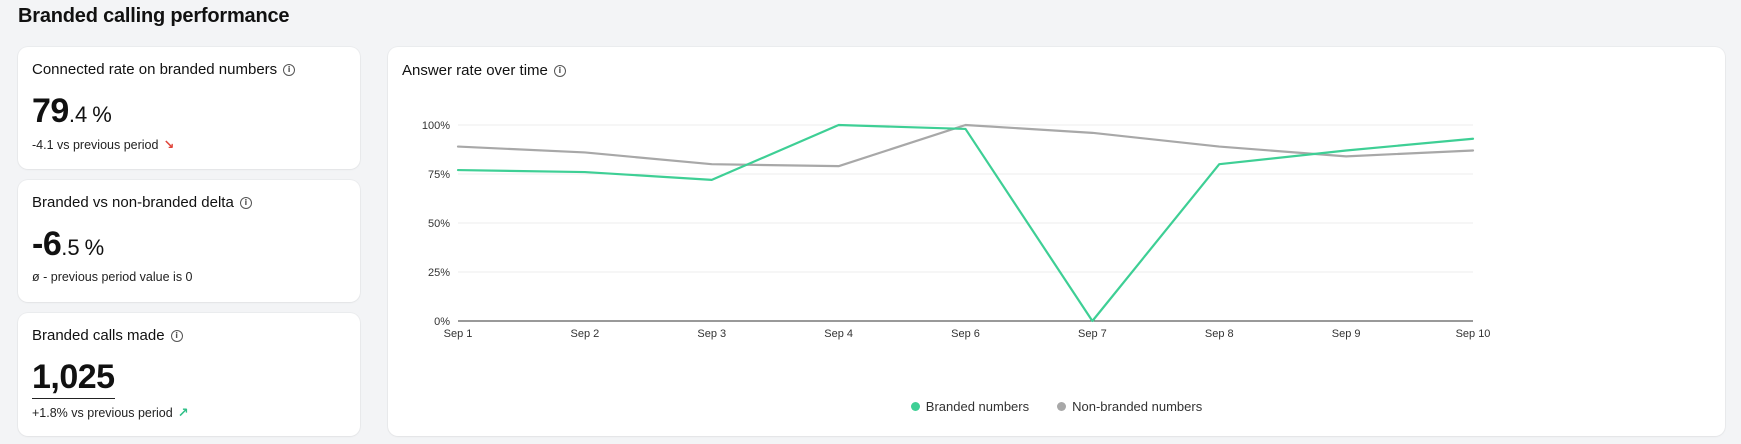 Image resolution: width=1741 pixels, height=444 pixels. Describe the element at coordinates (585, 334) in the screenshot. I see `x-tick-label: Sep 2` at that location.